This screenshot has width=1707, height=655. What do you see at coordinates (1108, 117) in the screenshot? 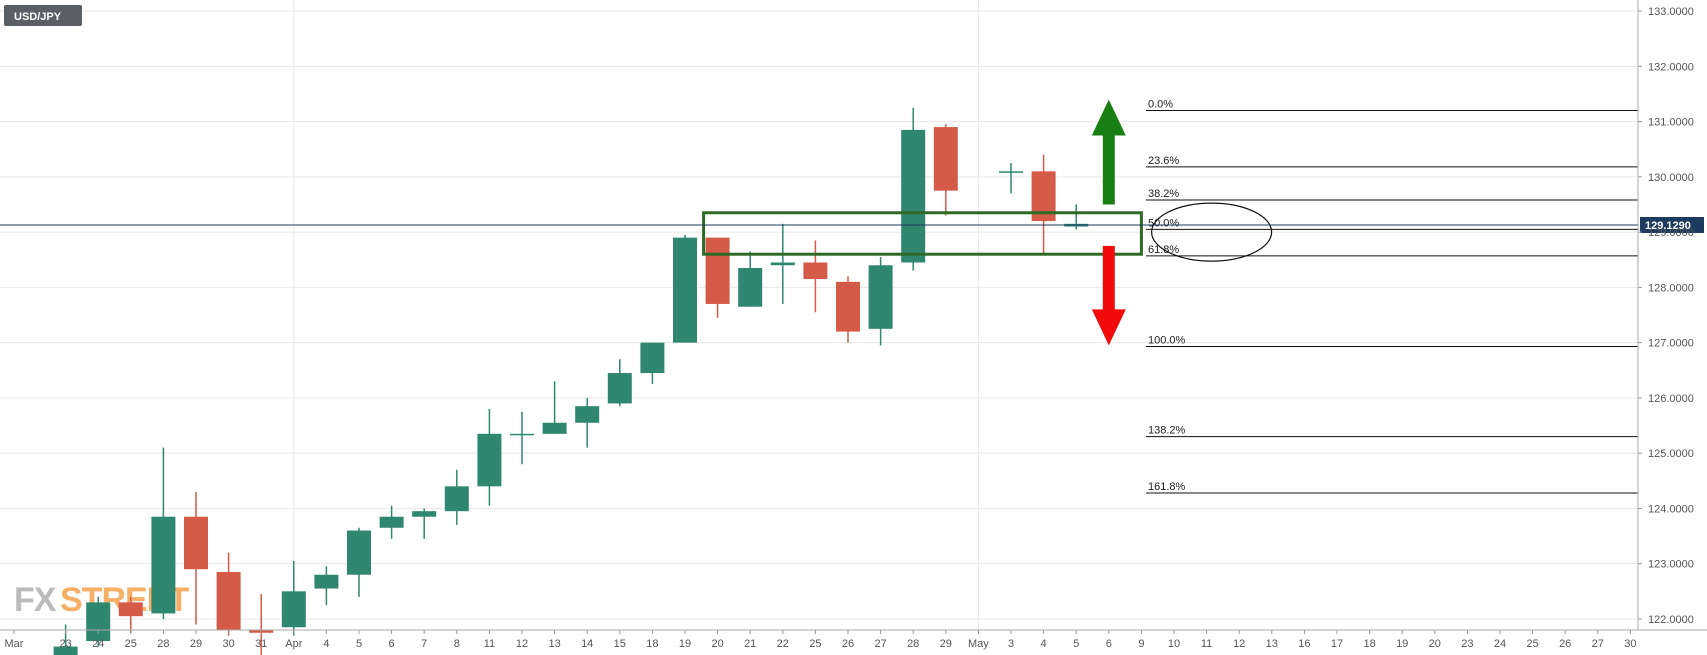
I see `arrow-up-head` at bounding box center [1108, 117].